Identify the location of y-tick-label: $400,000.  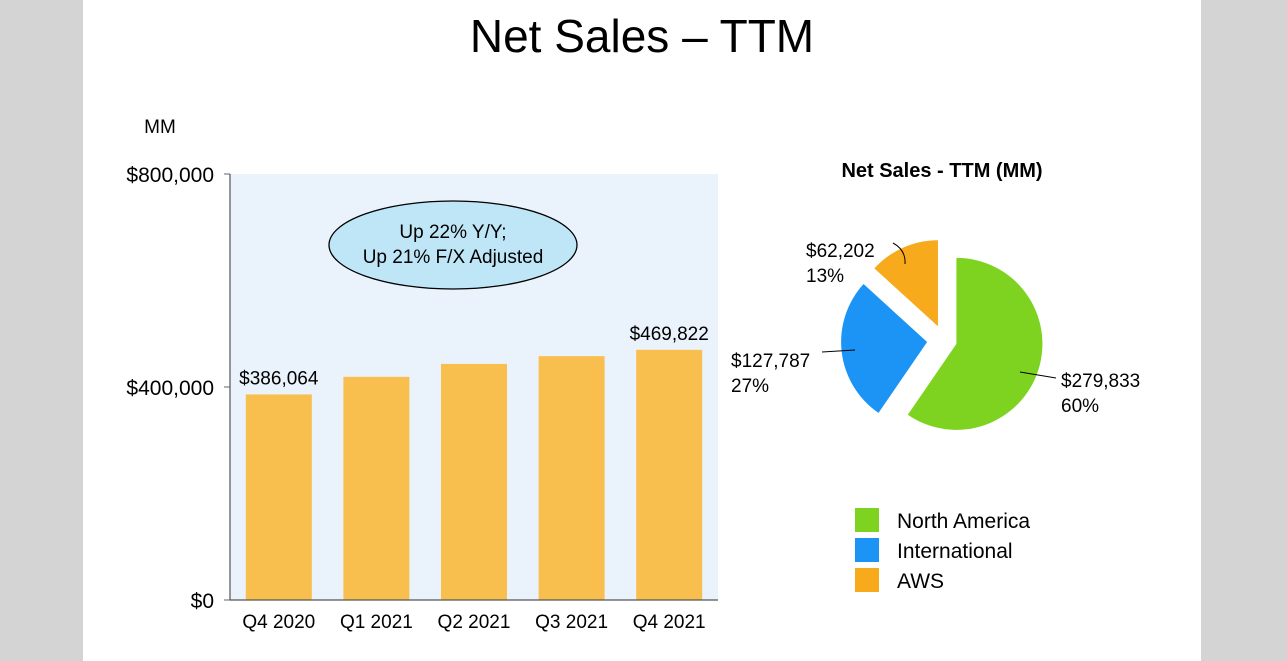
(170, 388).